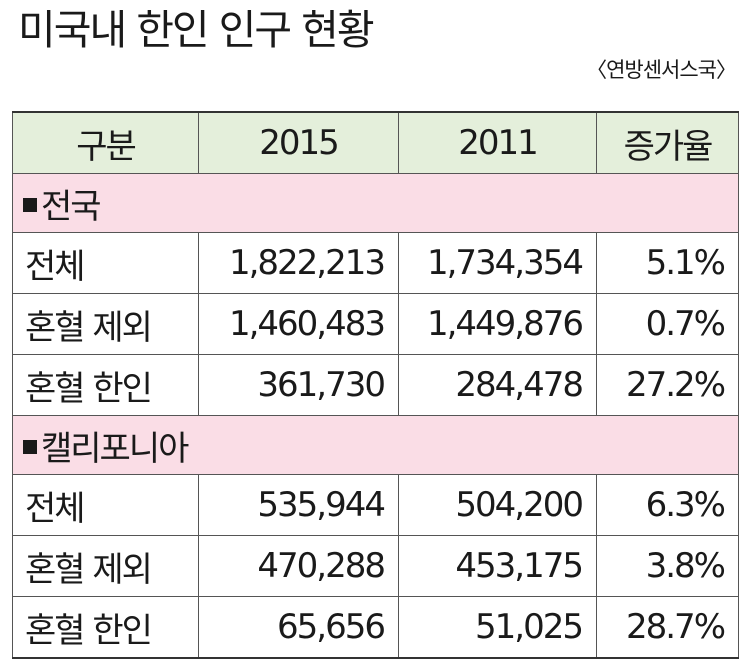  Describe the element at coordinates (667, 324) in the screenshot. I see `cell-growth-rate: 0.7%` at that location.